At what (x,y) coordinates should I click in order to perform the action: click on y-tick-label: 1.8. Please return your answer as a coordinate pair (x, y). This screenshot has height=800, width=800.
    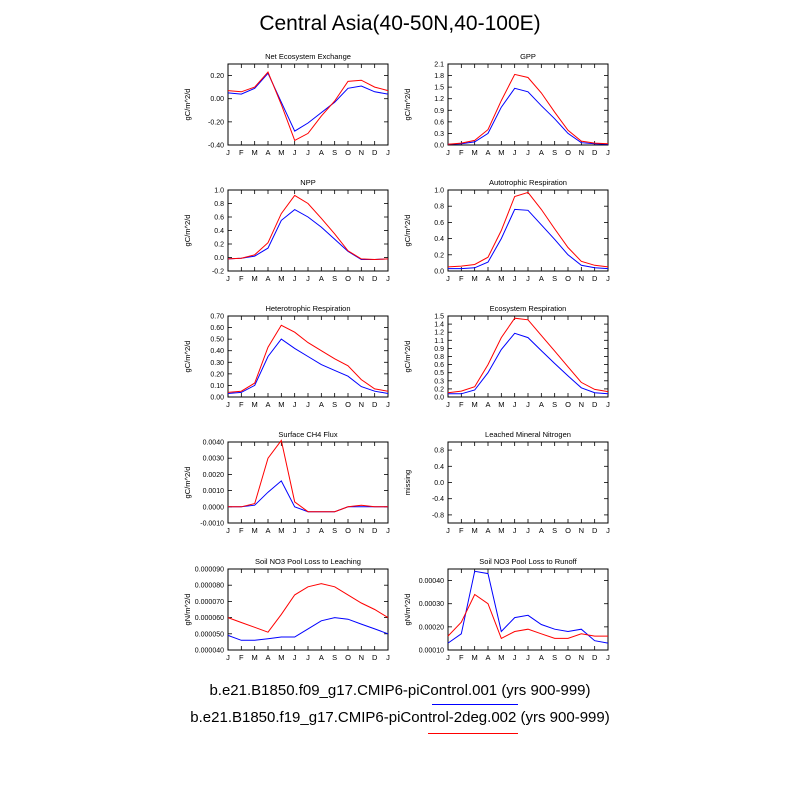
    Looking at the image, I should click on (439, 76).